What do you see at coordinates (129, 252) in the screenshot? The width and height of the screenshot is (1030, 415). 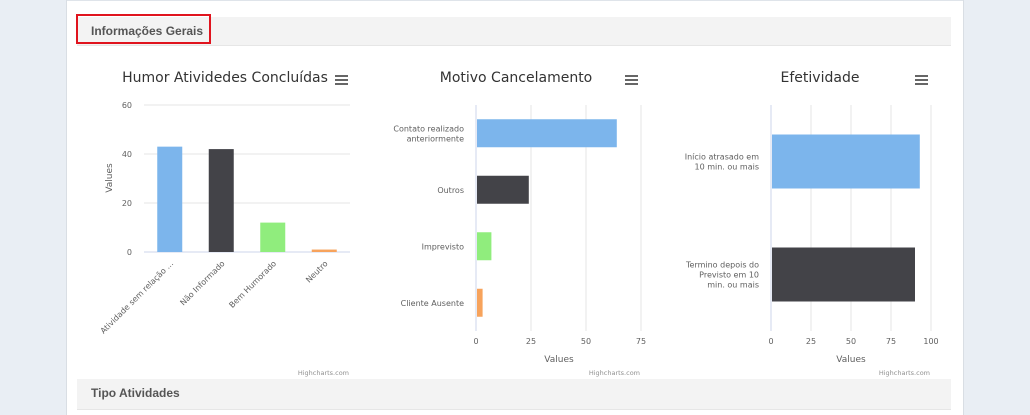 I see `y-tick-label: 0` at bounding box center [129, 252].